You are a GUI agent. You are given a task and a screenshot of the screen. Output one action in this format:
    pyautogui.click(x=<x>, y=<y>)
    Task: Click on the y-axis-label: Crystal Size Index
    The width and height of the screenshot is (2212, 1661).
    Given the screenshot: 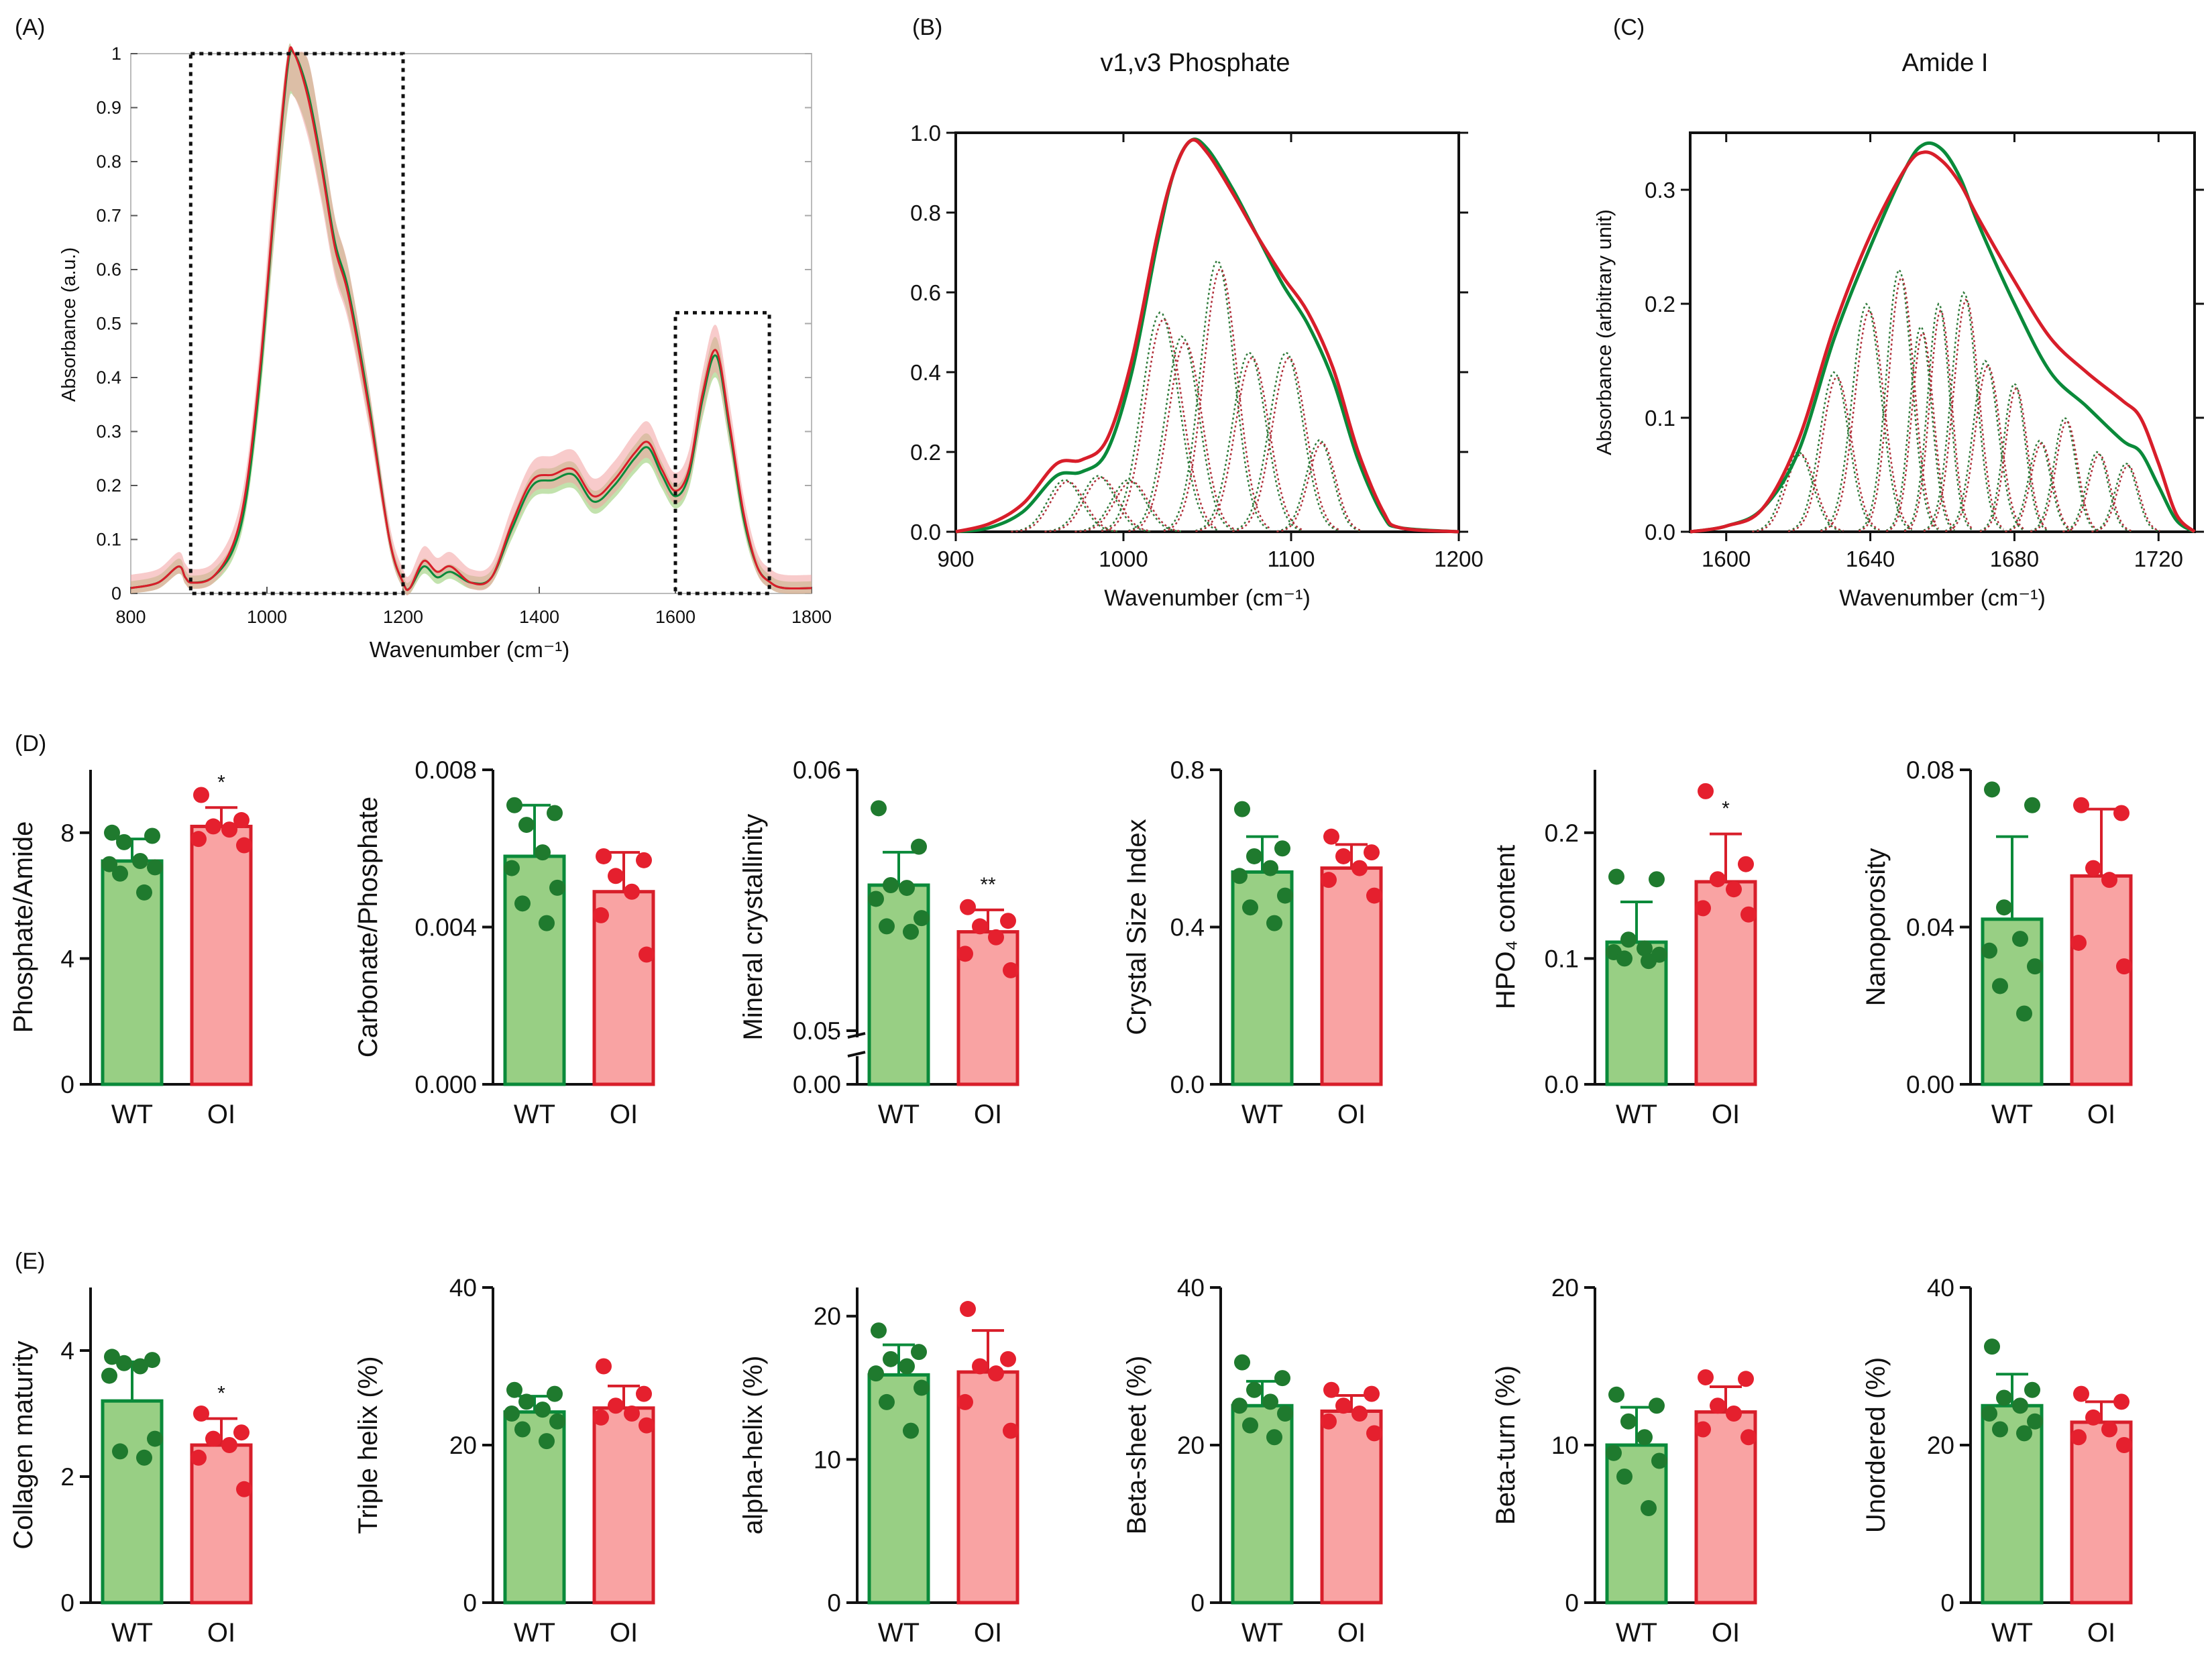 What is the action you would take?
    pyautogui.click(x=1137, y=927)
    